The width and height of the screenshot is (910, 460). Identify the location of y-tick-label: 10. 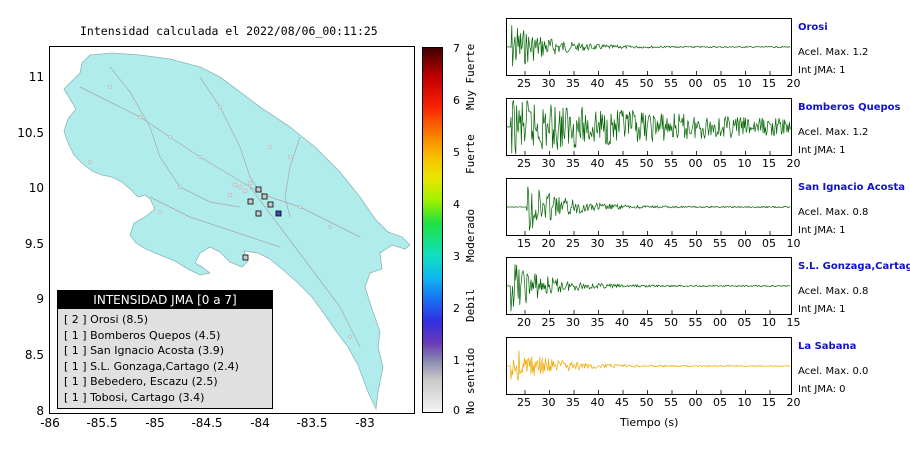
(36, 188).